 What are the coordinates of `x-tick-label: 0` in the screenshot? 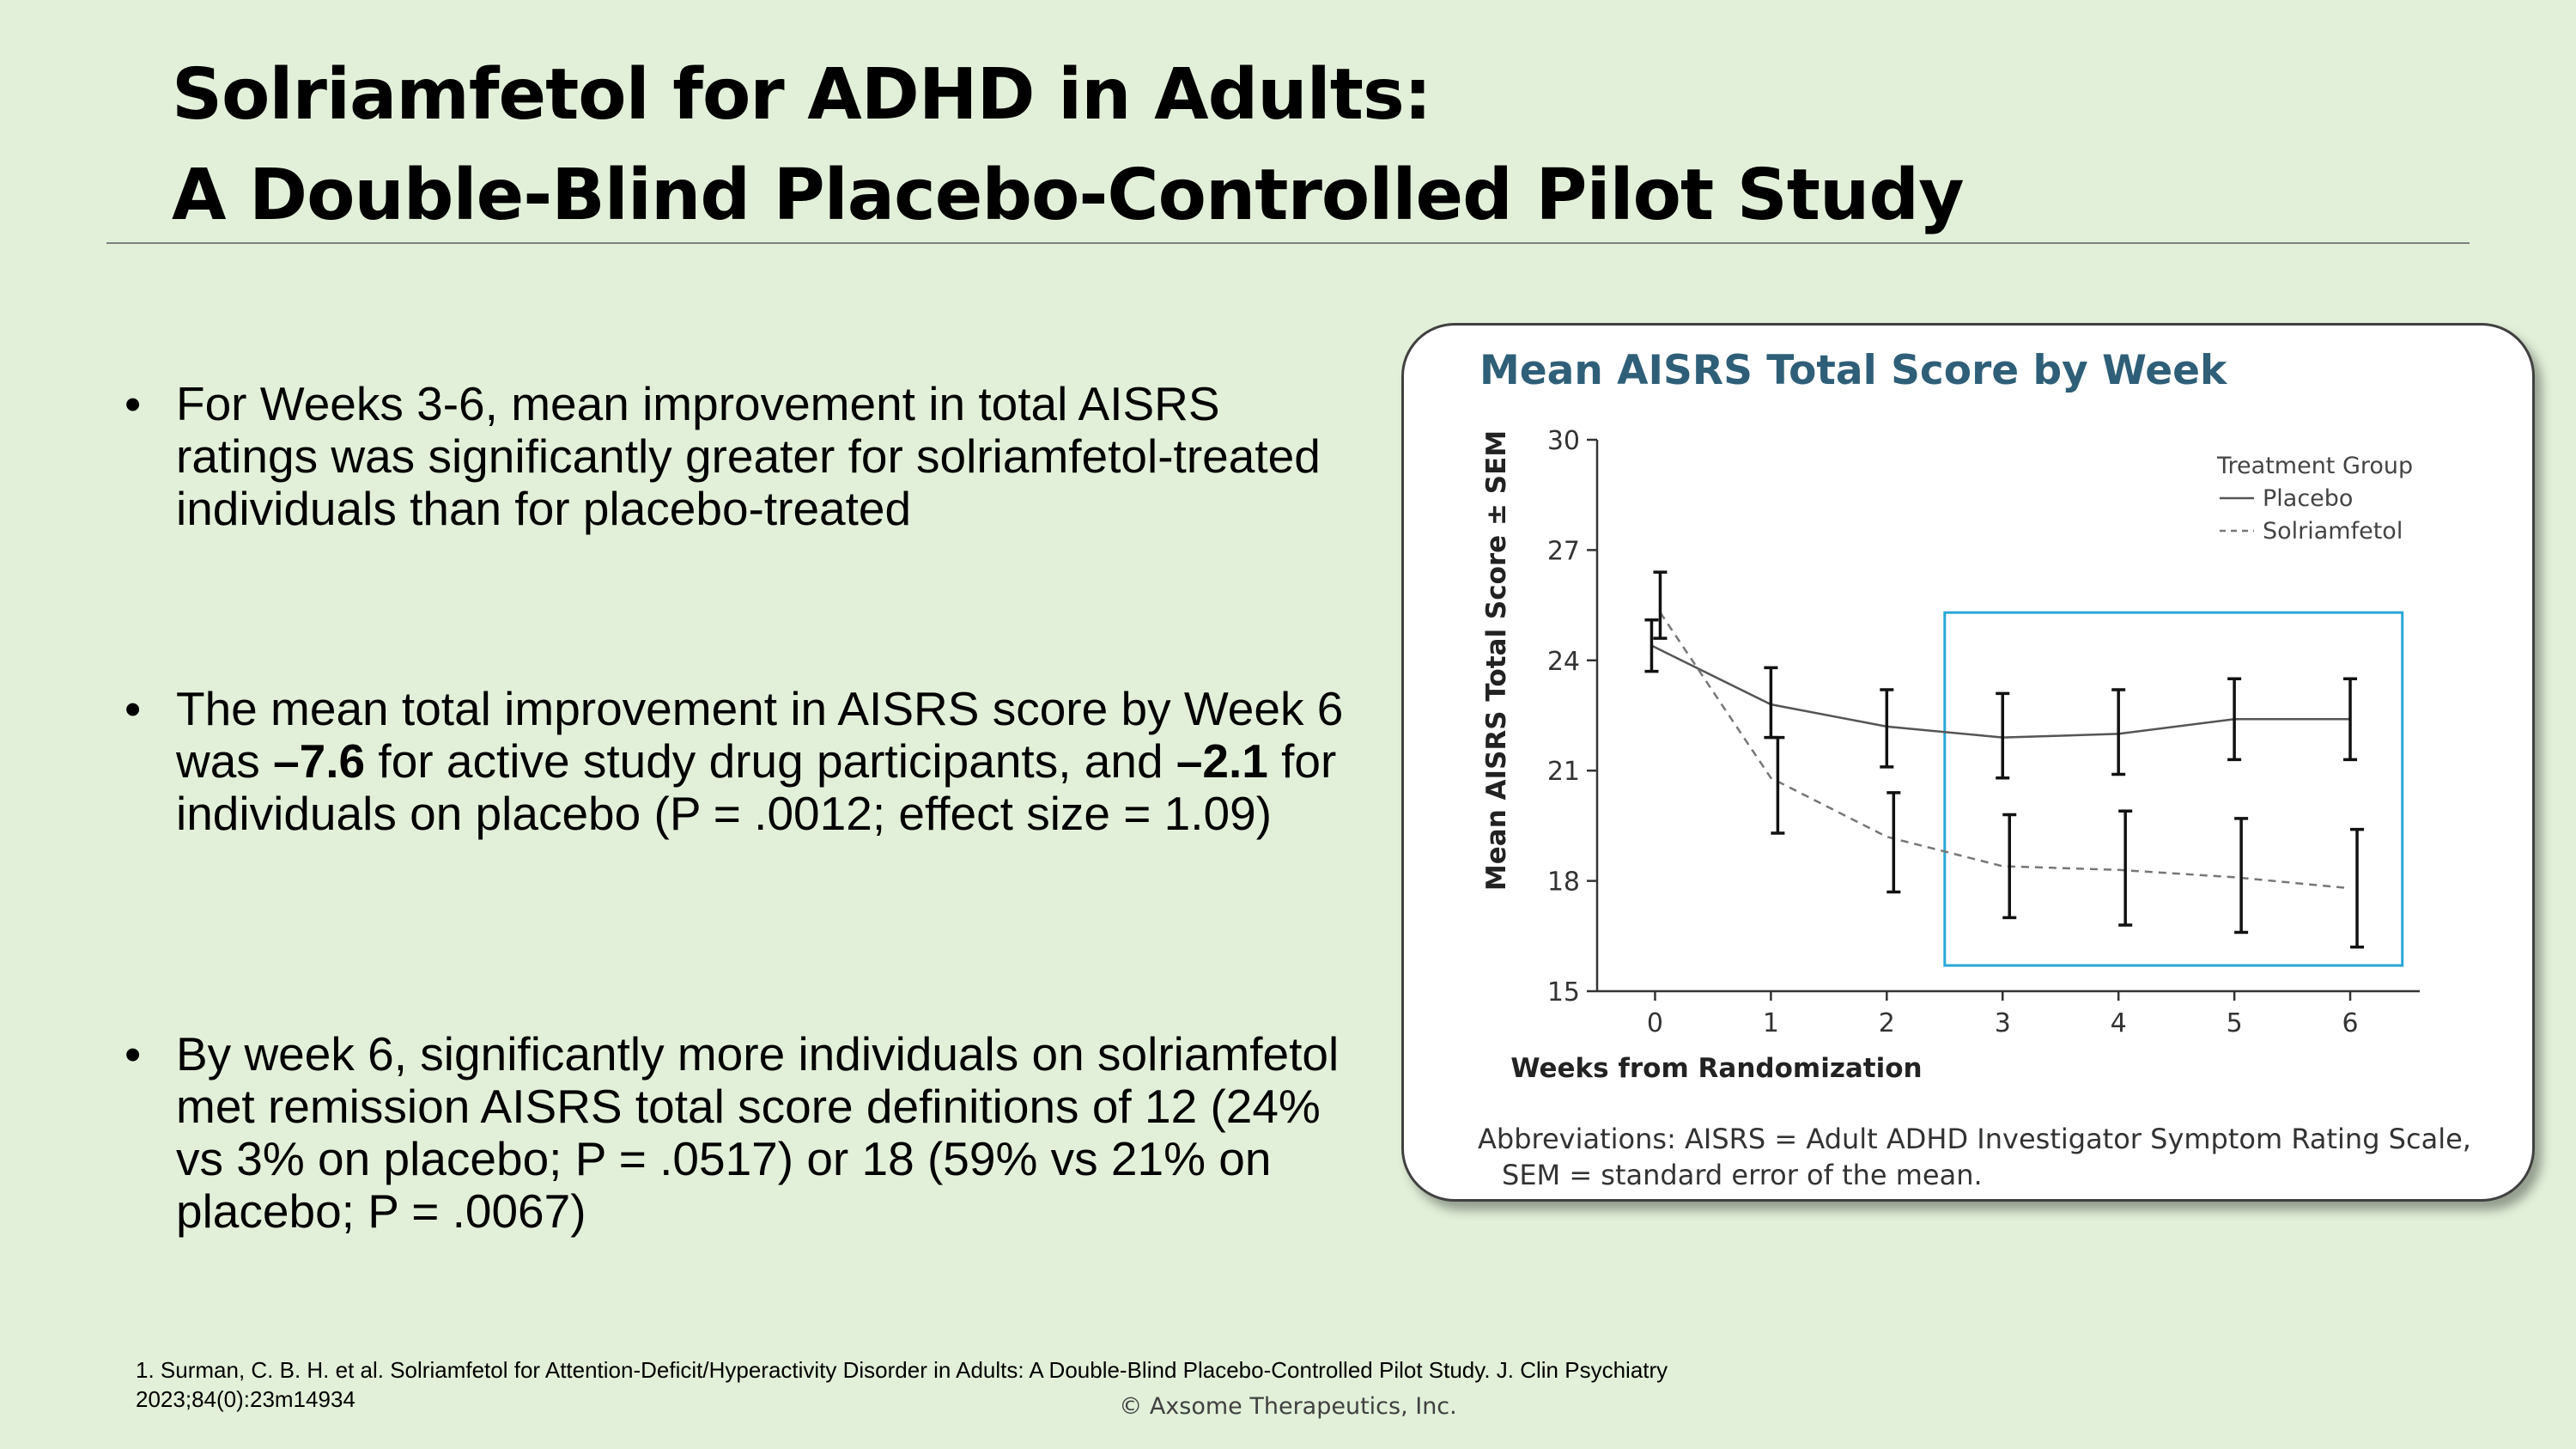 It's located at (1655, 1023).